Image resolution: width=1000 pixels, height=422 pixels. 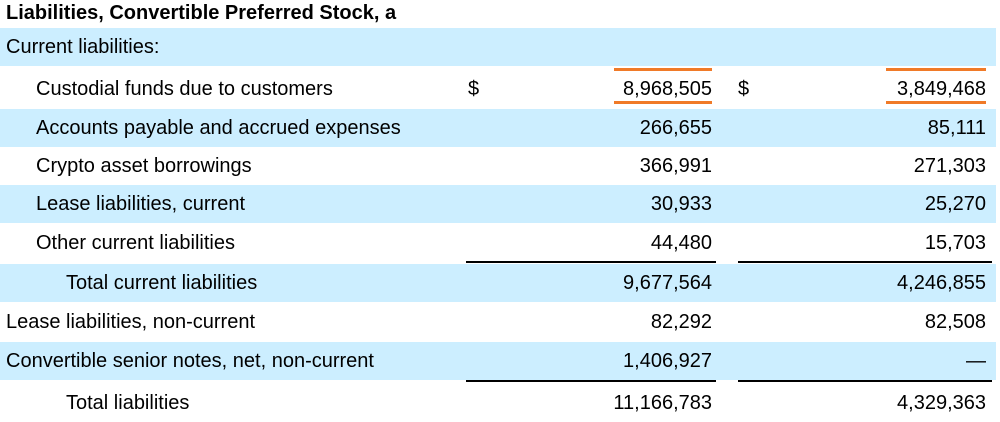 I want to click on table-row: Lease liabilities, current 30,933 25,270, so click(x=500, y=204).